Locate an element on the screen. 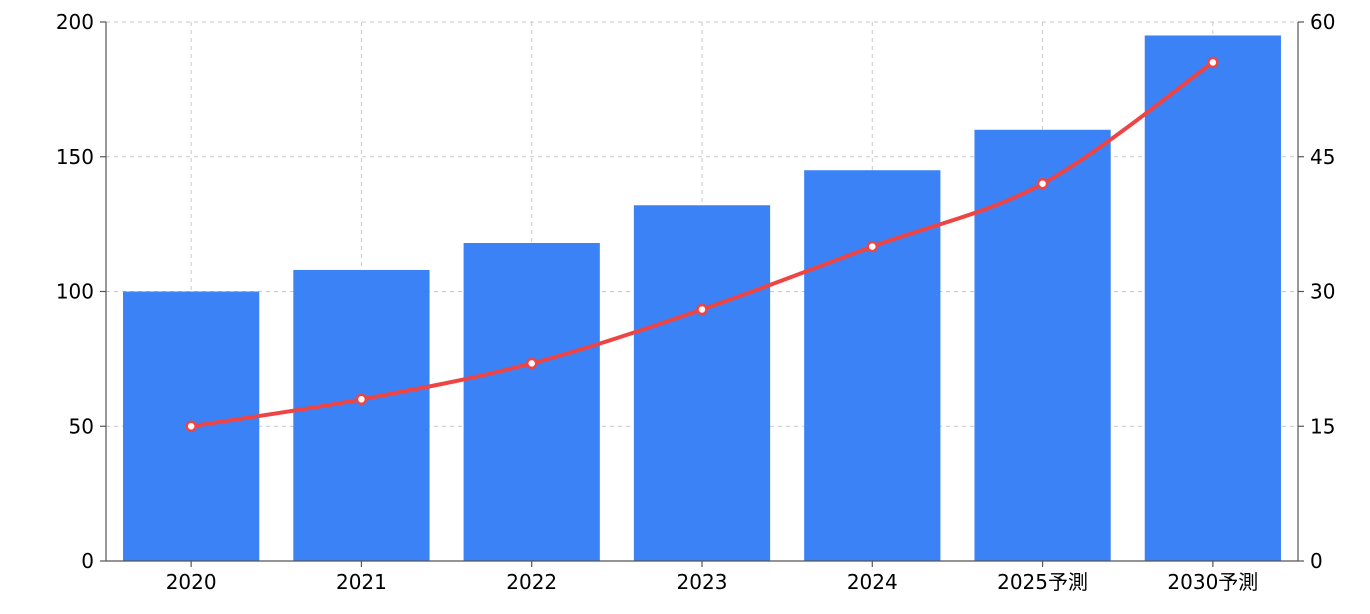  right-tick-label: 60 is located at coordinates (1322, 22).